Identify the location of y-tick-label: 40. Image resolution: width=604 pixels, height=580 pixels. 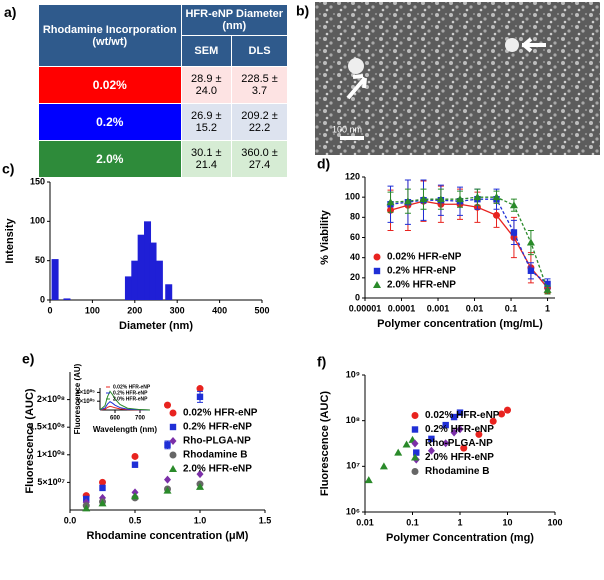
(355, 257).